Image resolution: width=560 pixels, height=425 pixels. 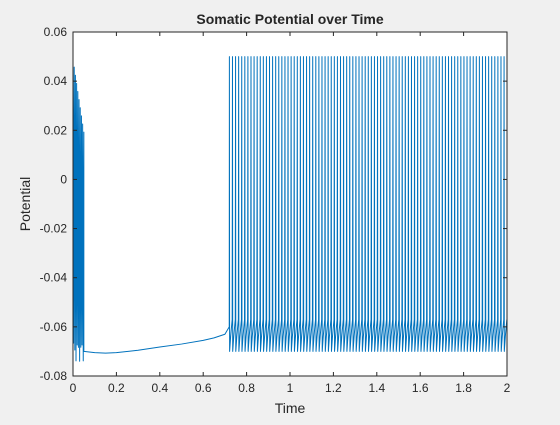 What do you see at coordinates (25, 204) in the screenshot?
I see `y-axis-label: Potential` at bounding box center [25, 204].